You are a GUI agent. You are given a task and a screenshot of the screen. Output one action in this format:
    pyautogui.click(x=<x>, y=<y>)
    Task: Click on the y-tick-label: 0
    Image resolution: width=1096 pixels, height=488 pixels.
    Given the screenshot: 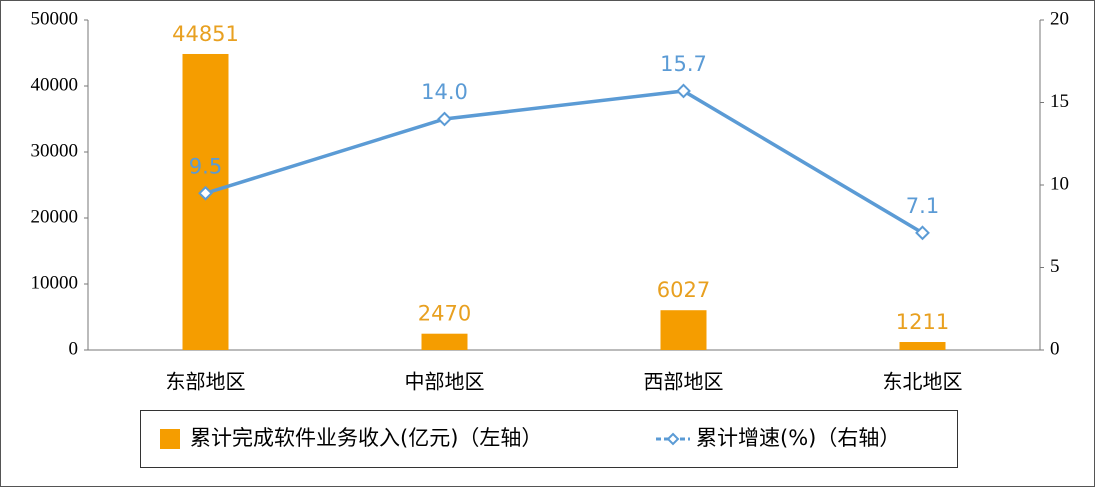 What is the action you would take?
    pyautogui.click(x=74, y=348)
    